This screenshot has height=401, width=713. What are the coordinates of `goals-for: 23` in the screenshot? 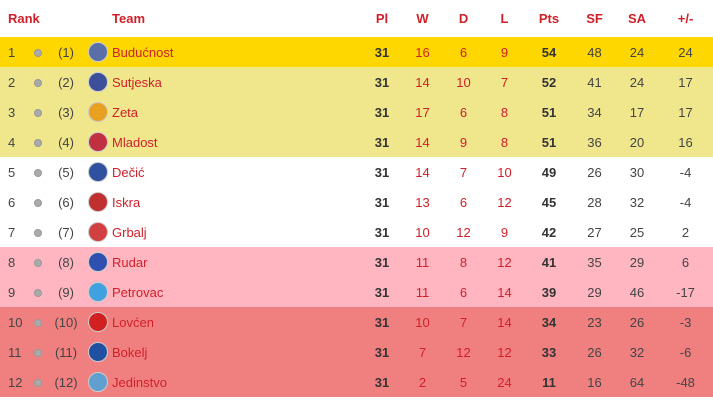 It's located at (594, 322).